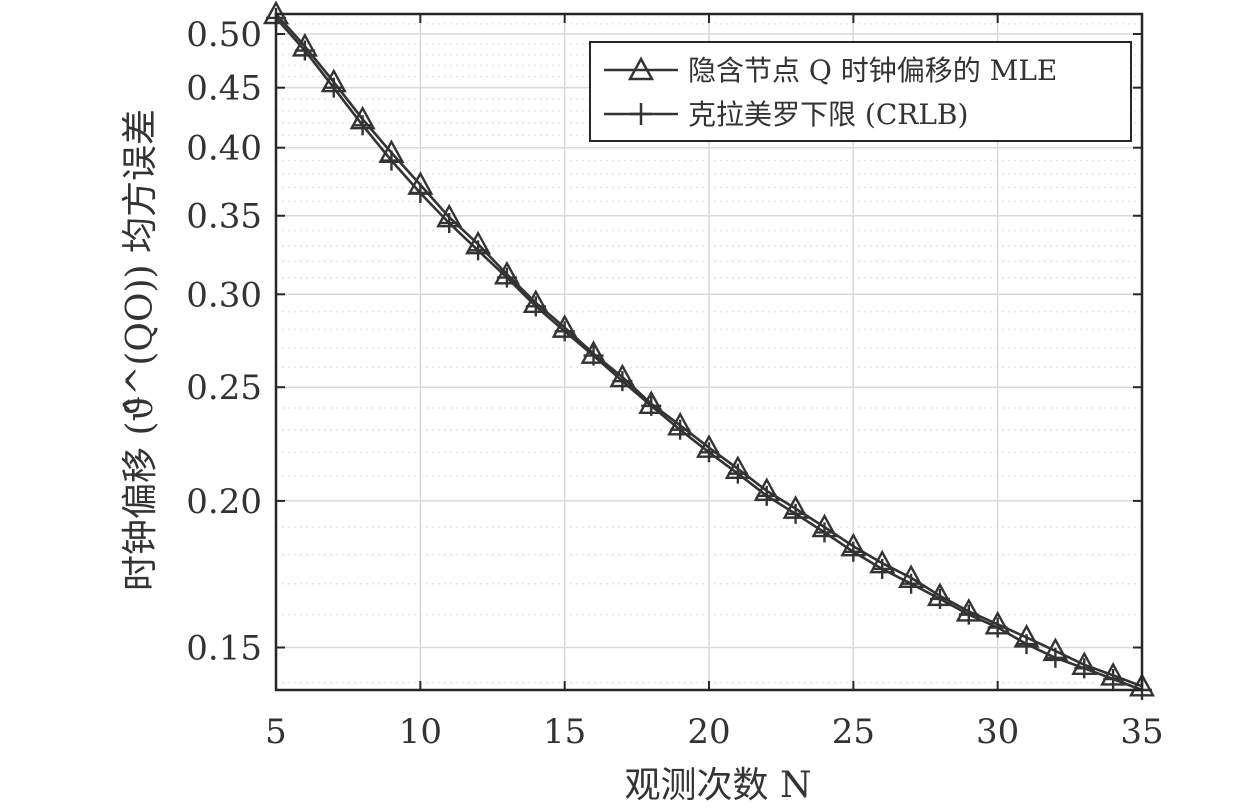 This screenshot has height=812, width=1260. Describe the element at coordinates (276, 732) in the screenshot. I see `x-tick-label: 5` at that location.